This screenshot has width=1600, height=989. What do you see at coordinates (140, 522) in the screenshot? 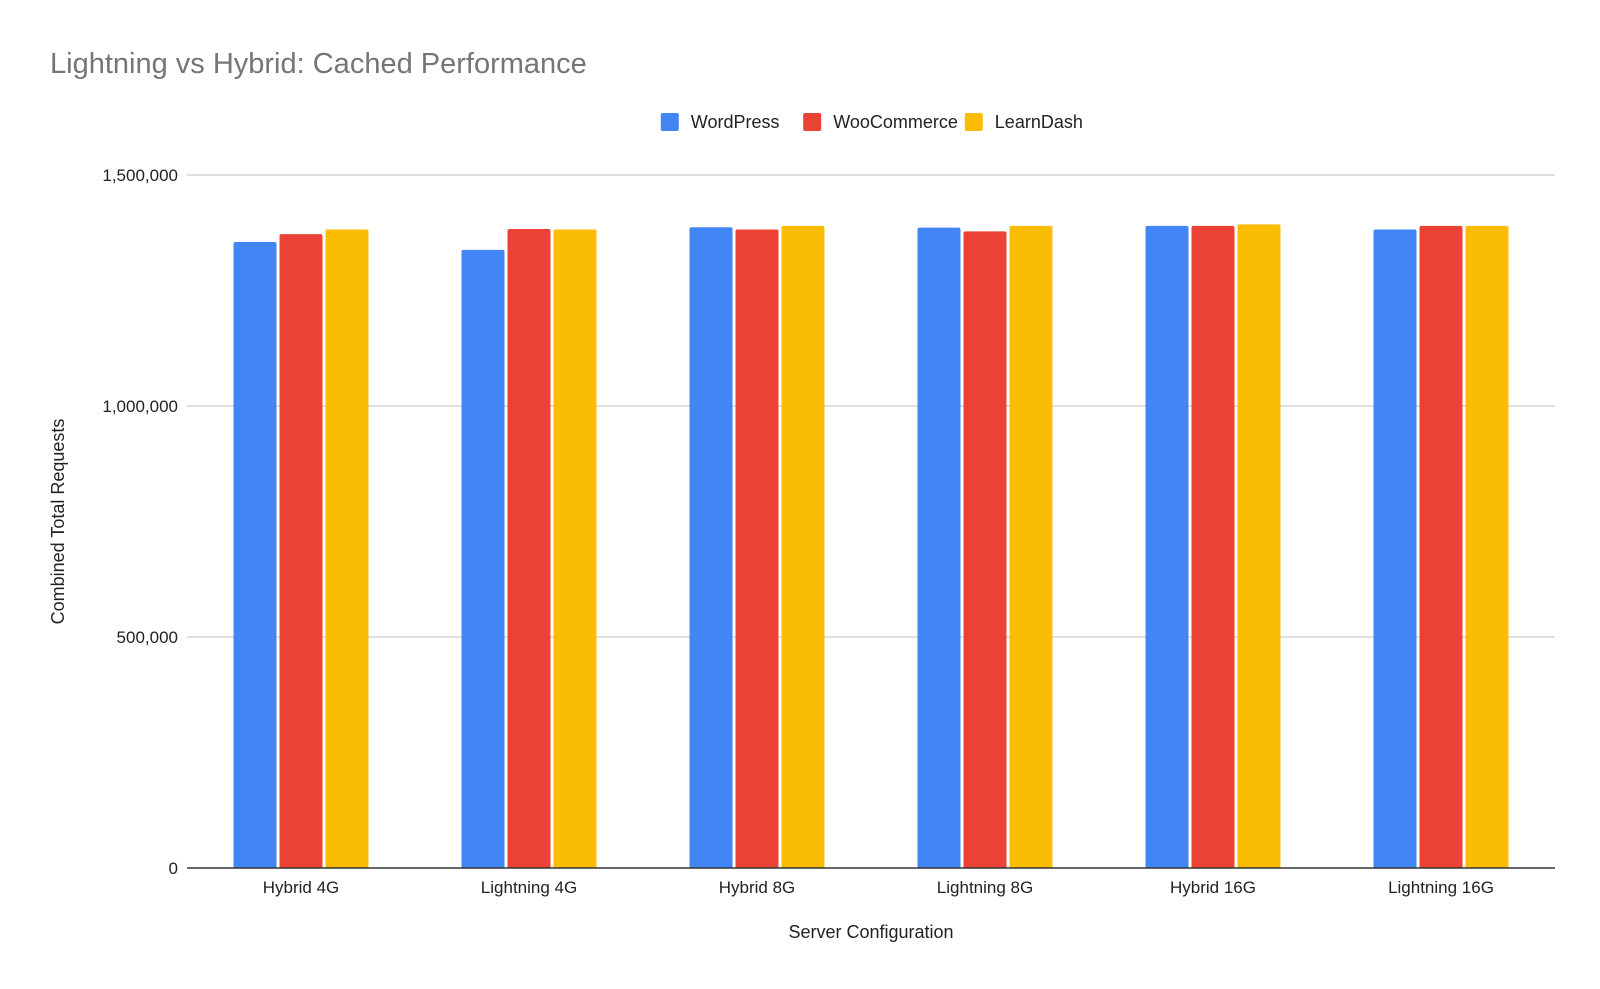
I see `y-axis-ticks: 0 500,000 1,000,000 1,500,000` at bounding box center [140, 522].